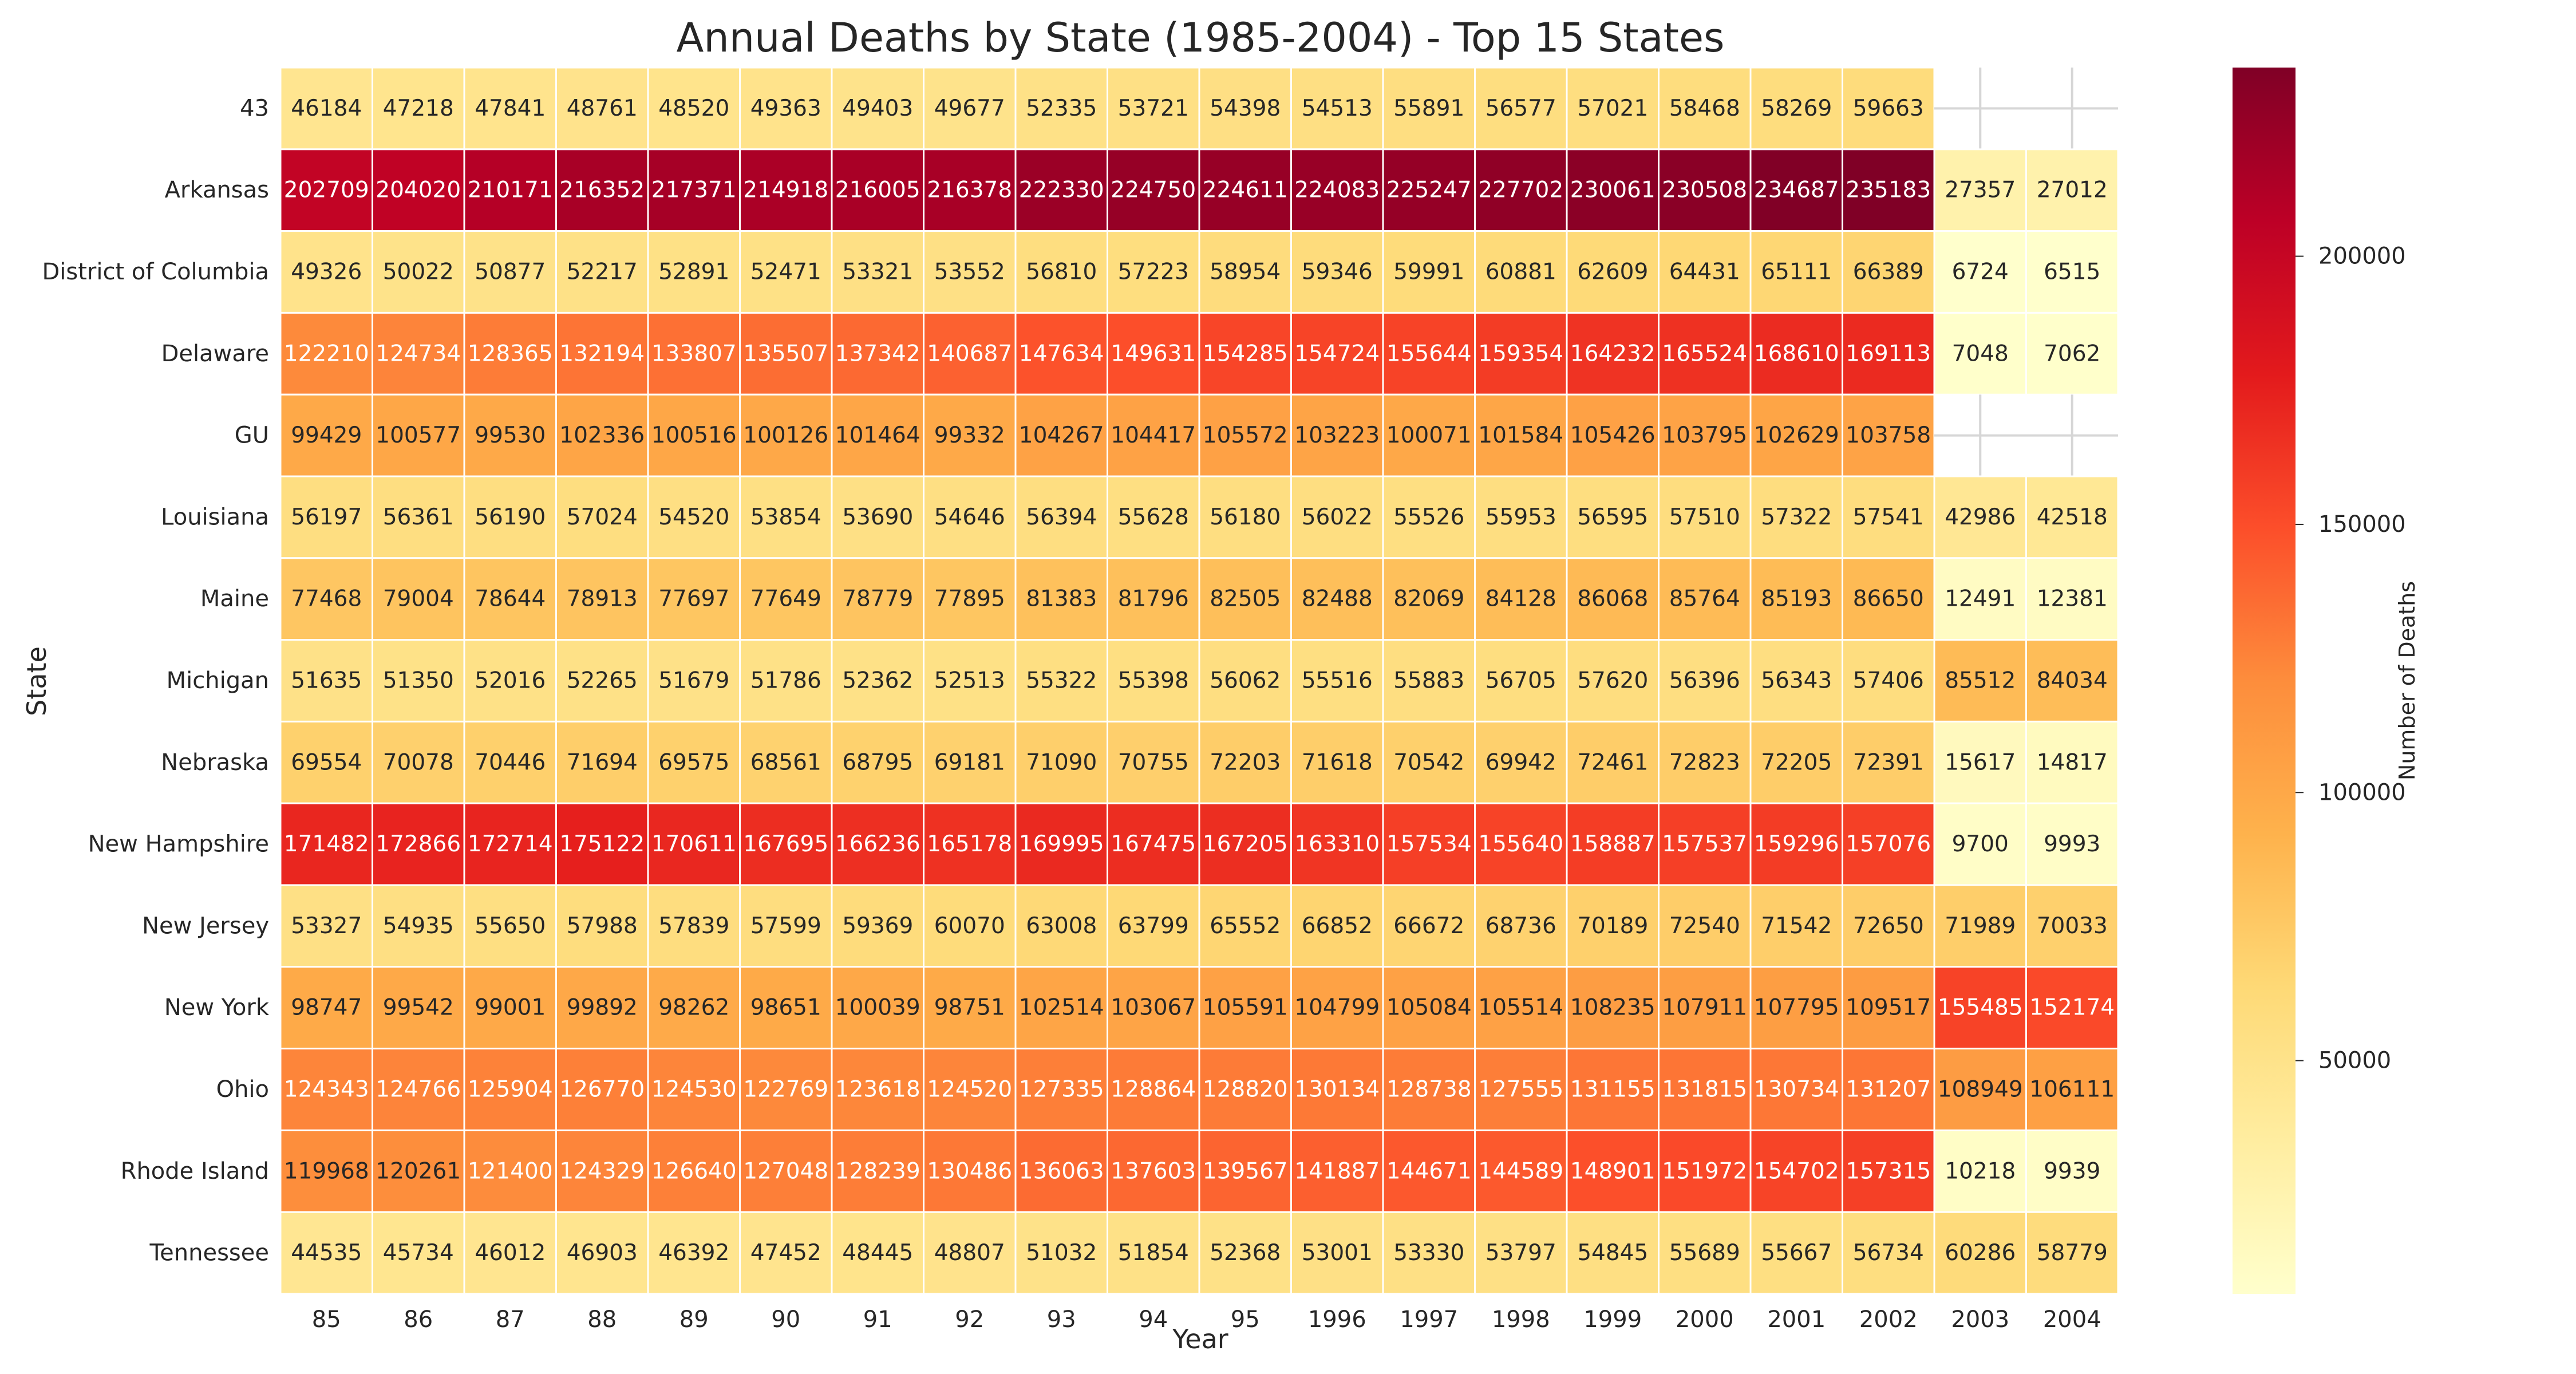 The height and width of the screenshot is (1374, 2576). Describe the element at coordinates (1061, 1320) in the screenshot. I see `x-tick-label: 93` at that location.